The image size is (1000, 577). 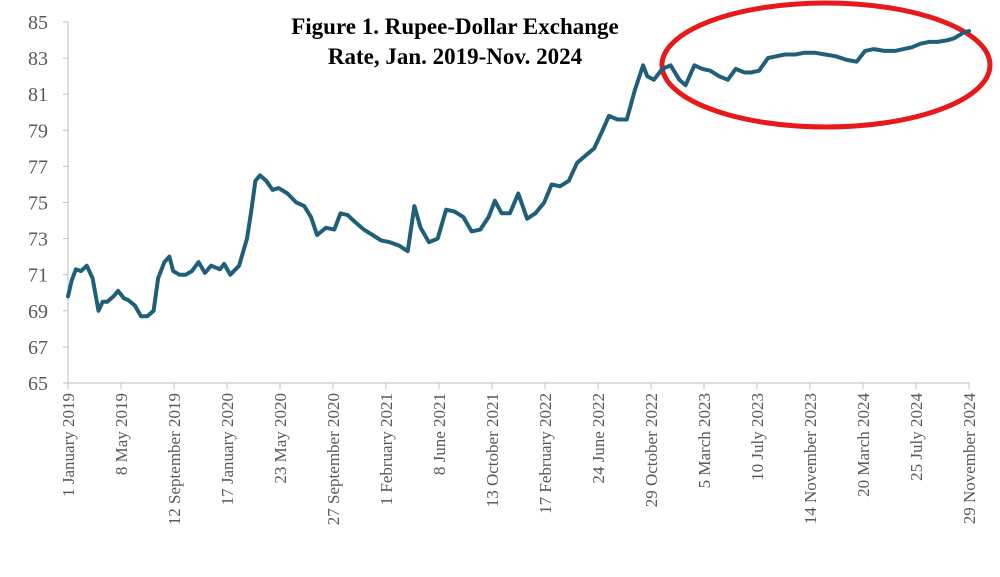 I want to click on x-tick-label: 20 March 2024, so click(x=863, y=445).